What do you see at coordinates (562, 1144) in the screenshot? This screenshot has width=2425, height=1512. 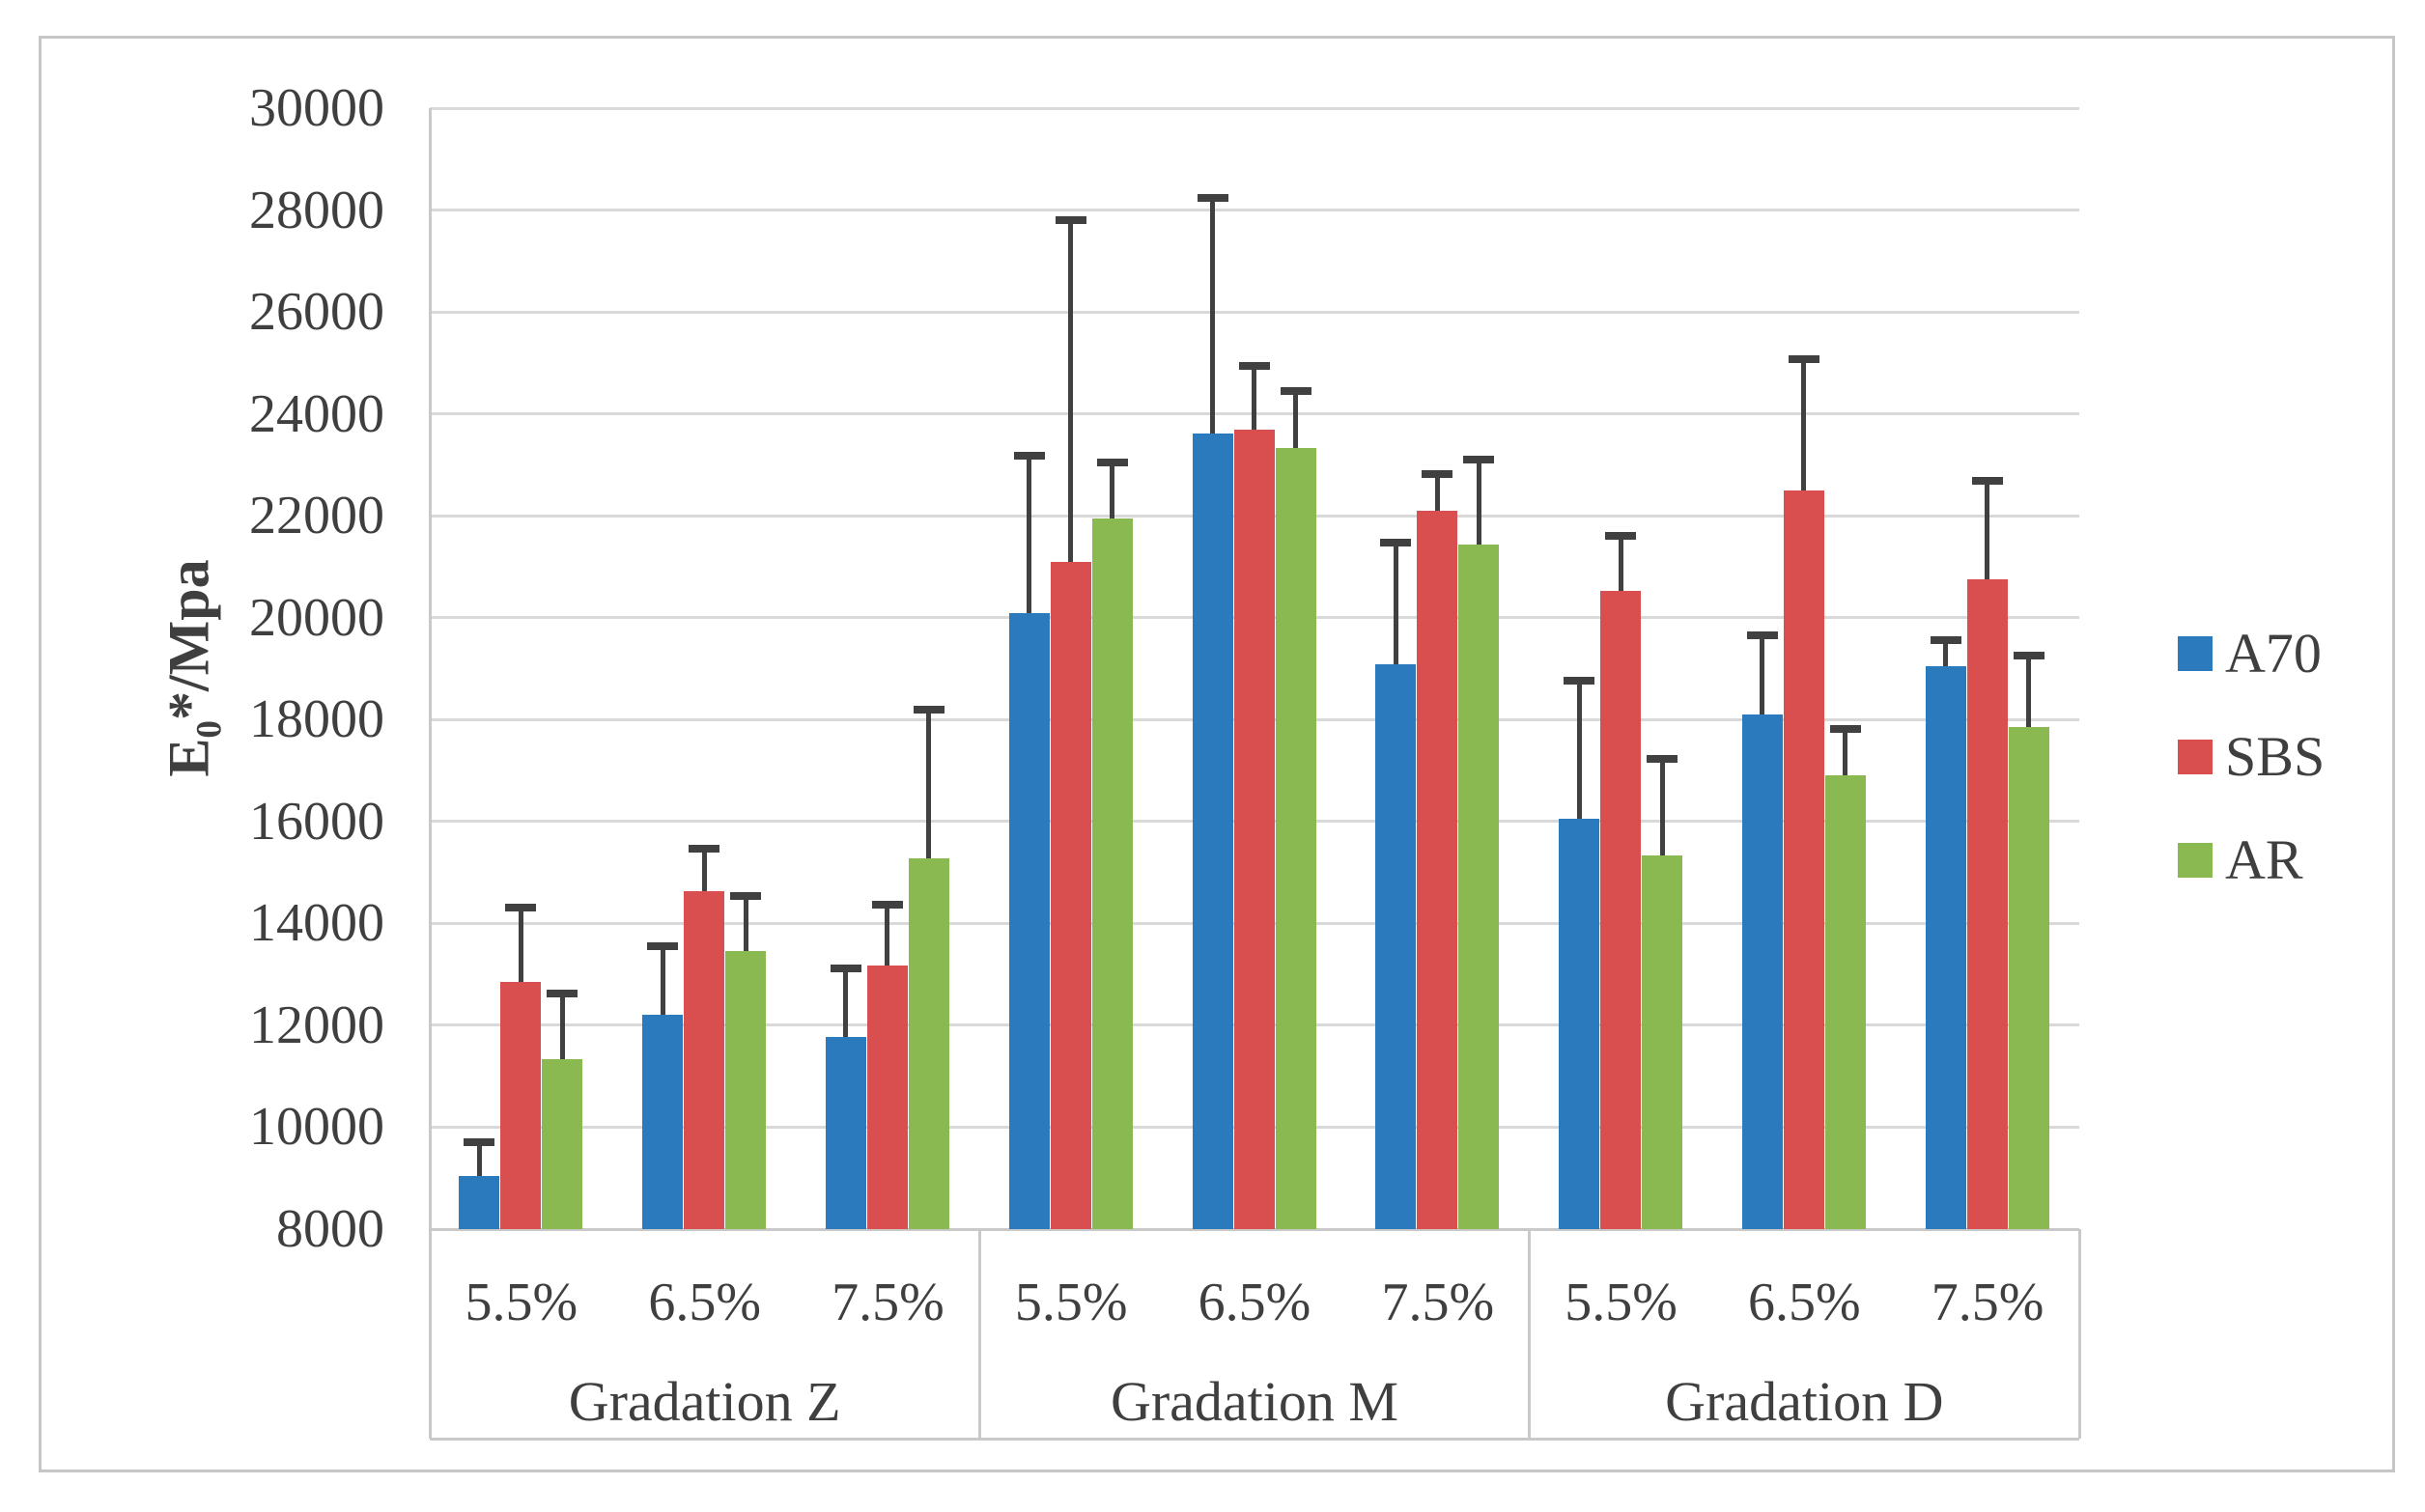 I see `bar-ar-z-5.5` at bounding box center [562, 1144].